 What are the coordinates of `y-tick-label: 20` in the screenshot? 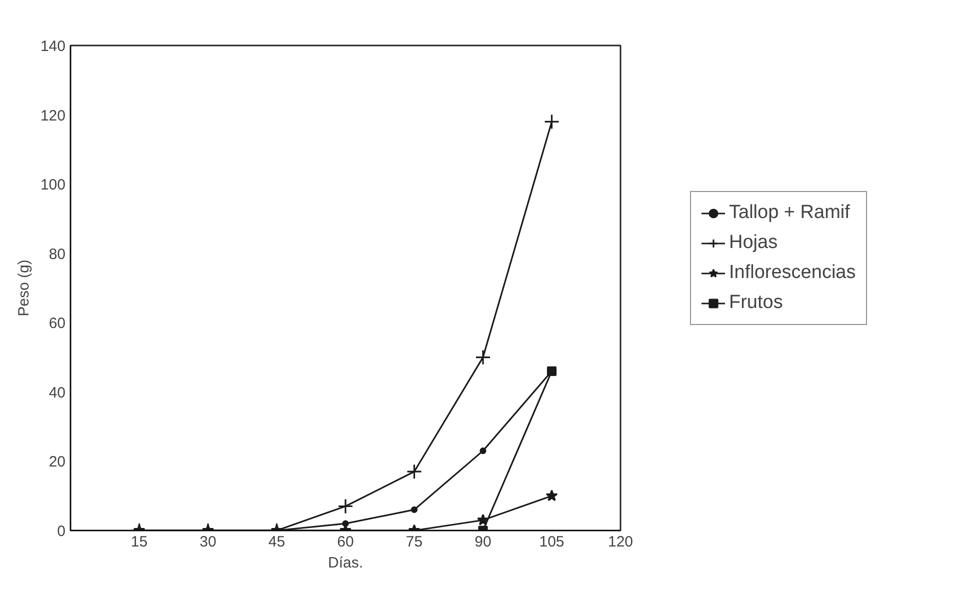 It's located at (57, 462).